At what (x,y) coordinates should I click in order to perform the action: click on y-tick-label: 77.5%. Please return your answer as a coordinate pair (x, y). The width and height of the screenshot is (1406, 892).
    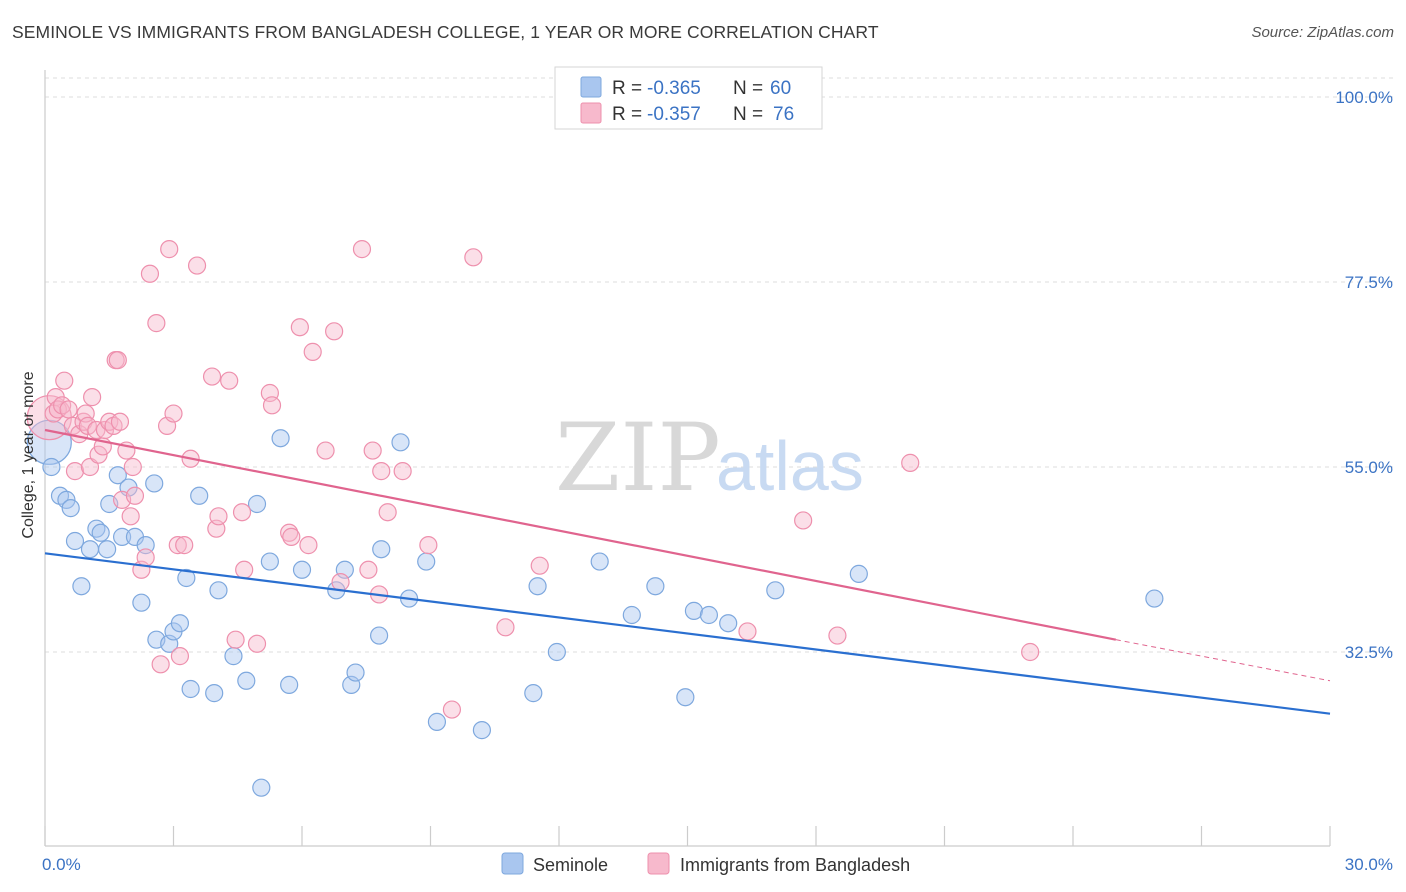
    Looking at the image, I should click on (1369, 282).